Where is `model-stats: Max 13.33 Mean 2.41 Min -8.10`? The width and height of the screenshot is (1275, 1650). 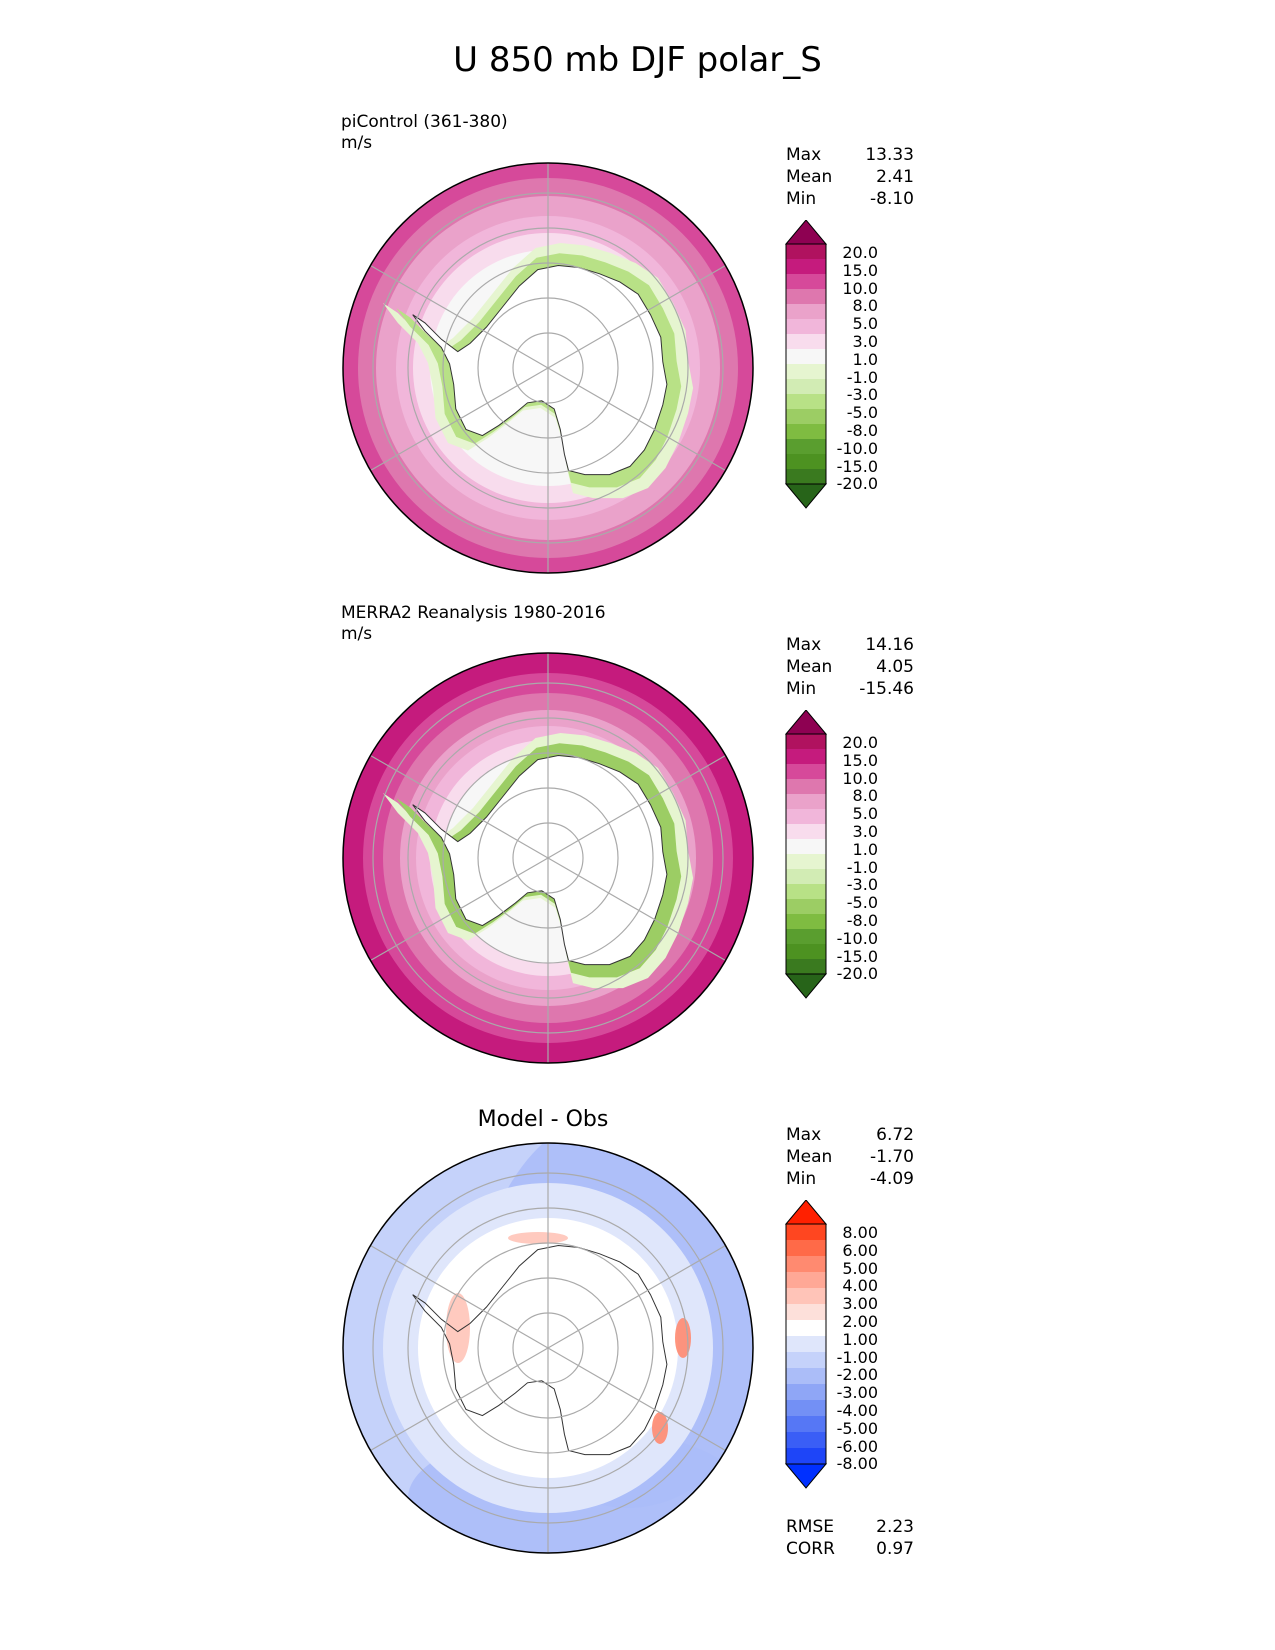 model-stats: Max 13.33 Mean 2.41 Min -8.10 is located at coordinates (850, 177).